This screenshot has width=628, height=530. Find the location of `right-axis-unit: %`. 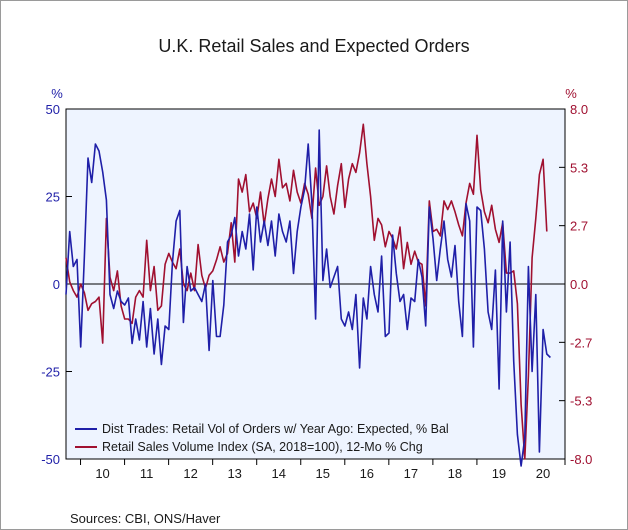

right-axis-unit: % is located at coordinates (571, 93).